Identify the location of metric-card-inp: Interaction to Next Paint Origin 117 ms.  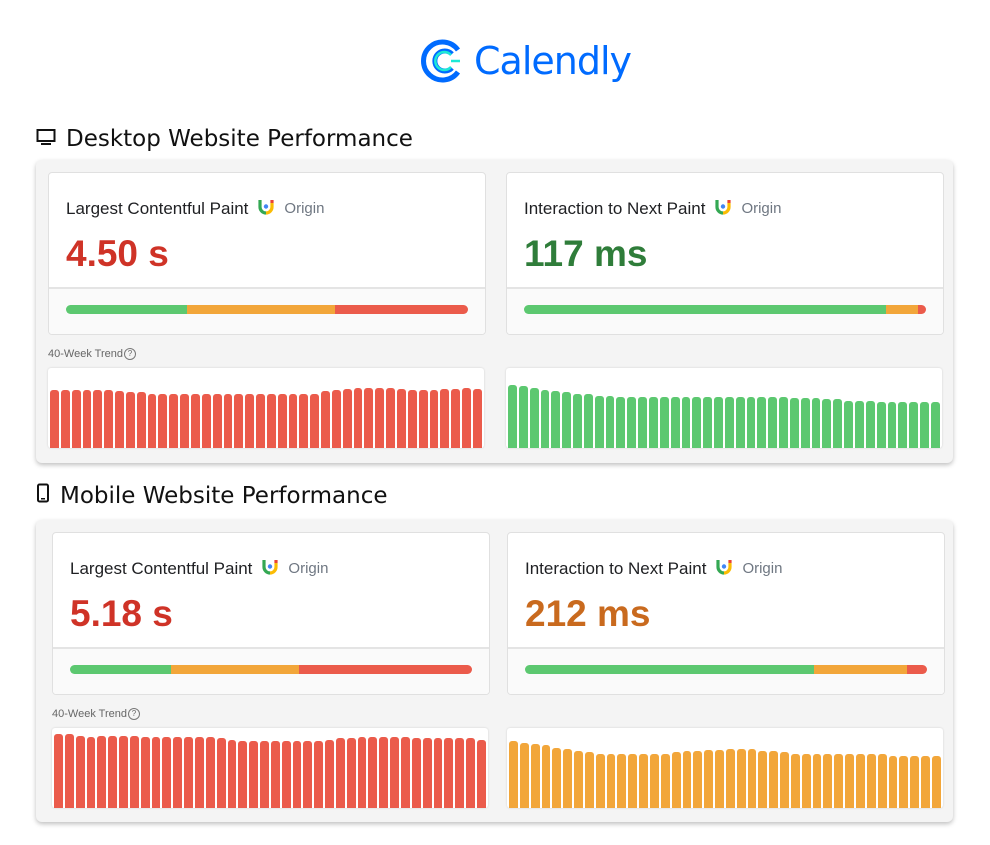
(725, 253).